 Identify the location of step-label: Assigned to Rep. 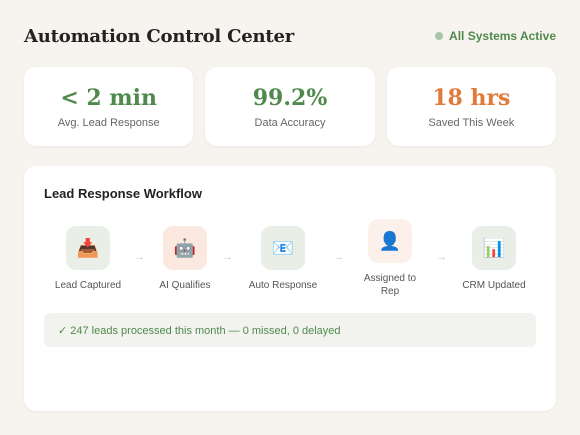
(390, 285).